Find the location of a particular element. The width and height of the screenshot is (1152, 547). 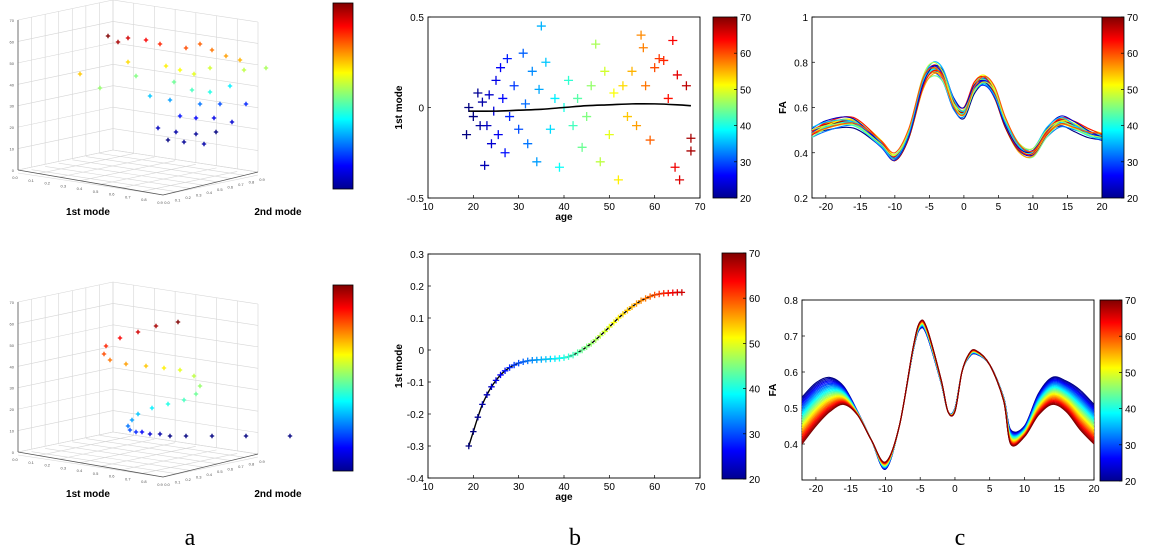

c-bottom-x-tick-label: 15 is located at coordinates (1060, 489).